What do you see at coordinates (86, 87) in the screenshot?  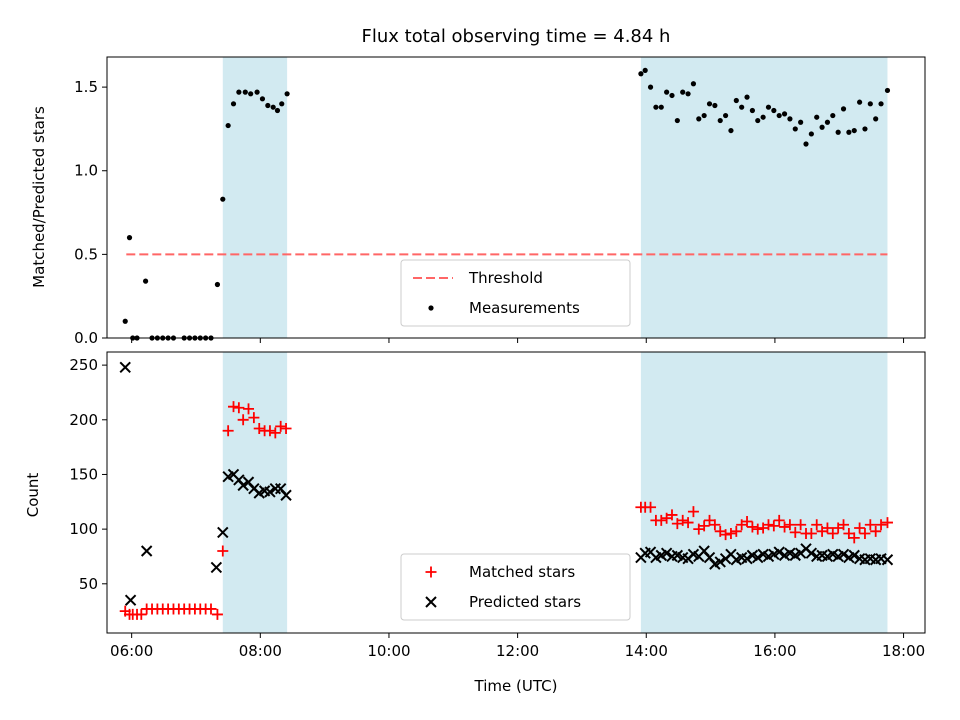 I see `y-tick-label: 1.5` at bounding box center [86, 87].